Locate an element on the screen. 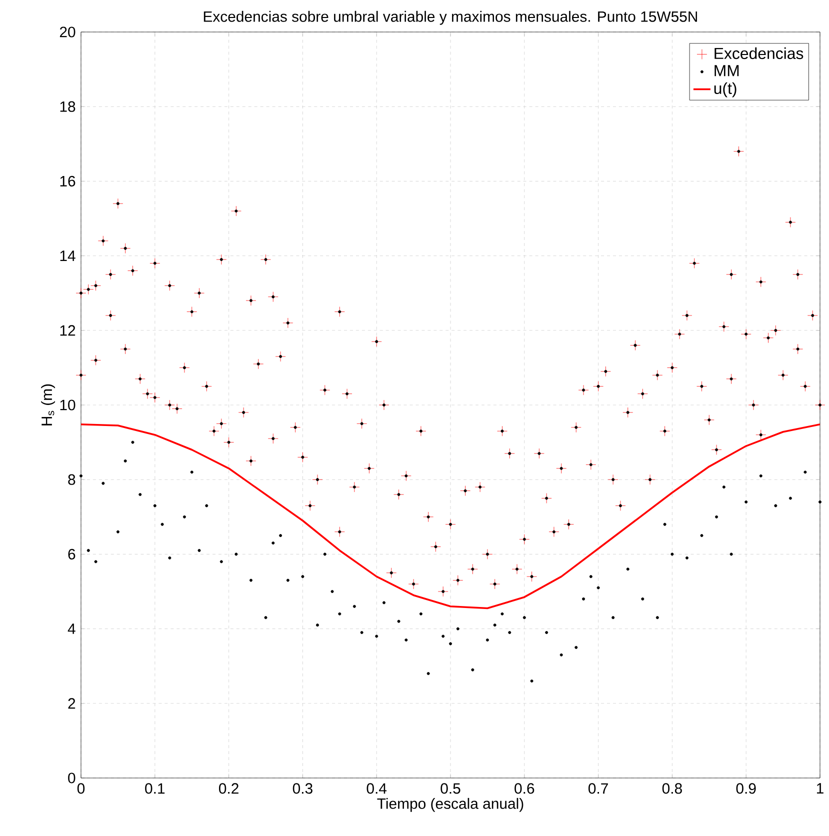 The height and width of the screenshot is (836, 829). y-tick-label: 6 is located at coordinates (72, 554).